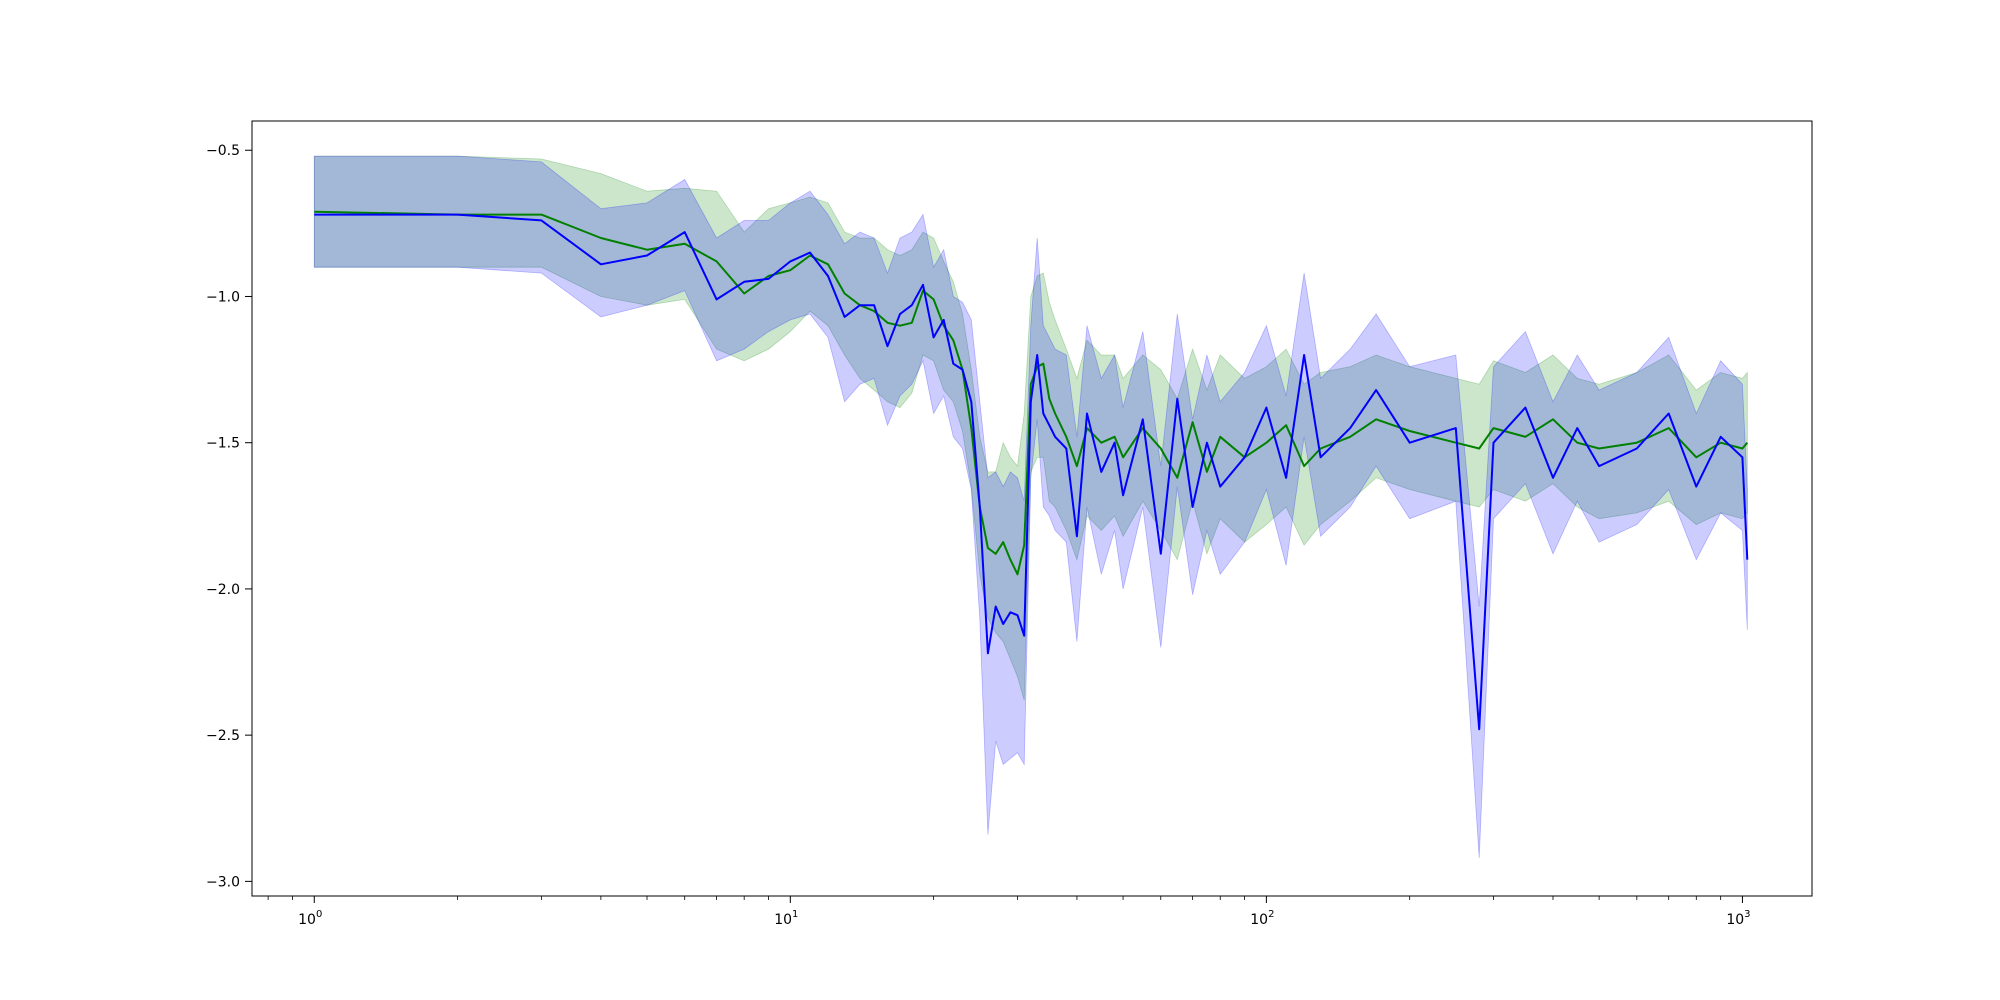 The image size is (2000, 1000). Describe the element at coordinates (1738, 918) in the screenshot. I see `x-tick-label: 10³` at that location.